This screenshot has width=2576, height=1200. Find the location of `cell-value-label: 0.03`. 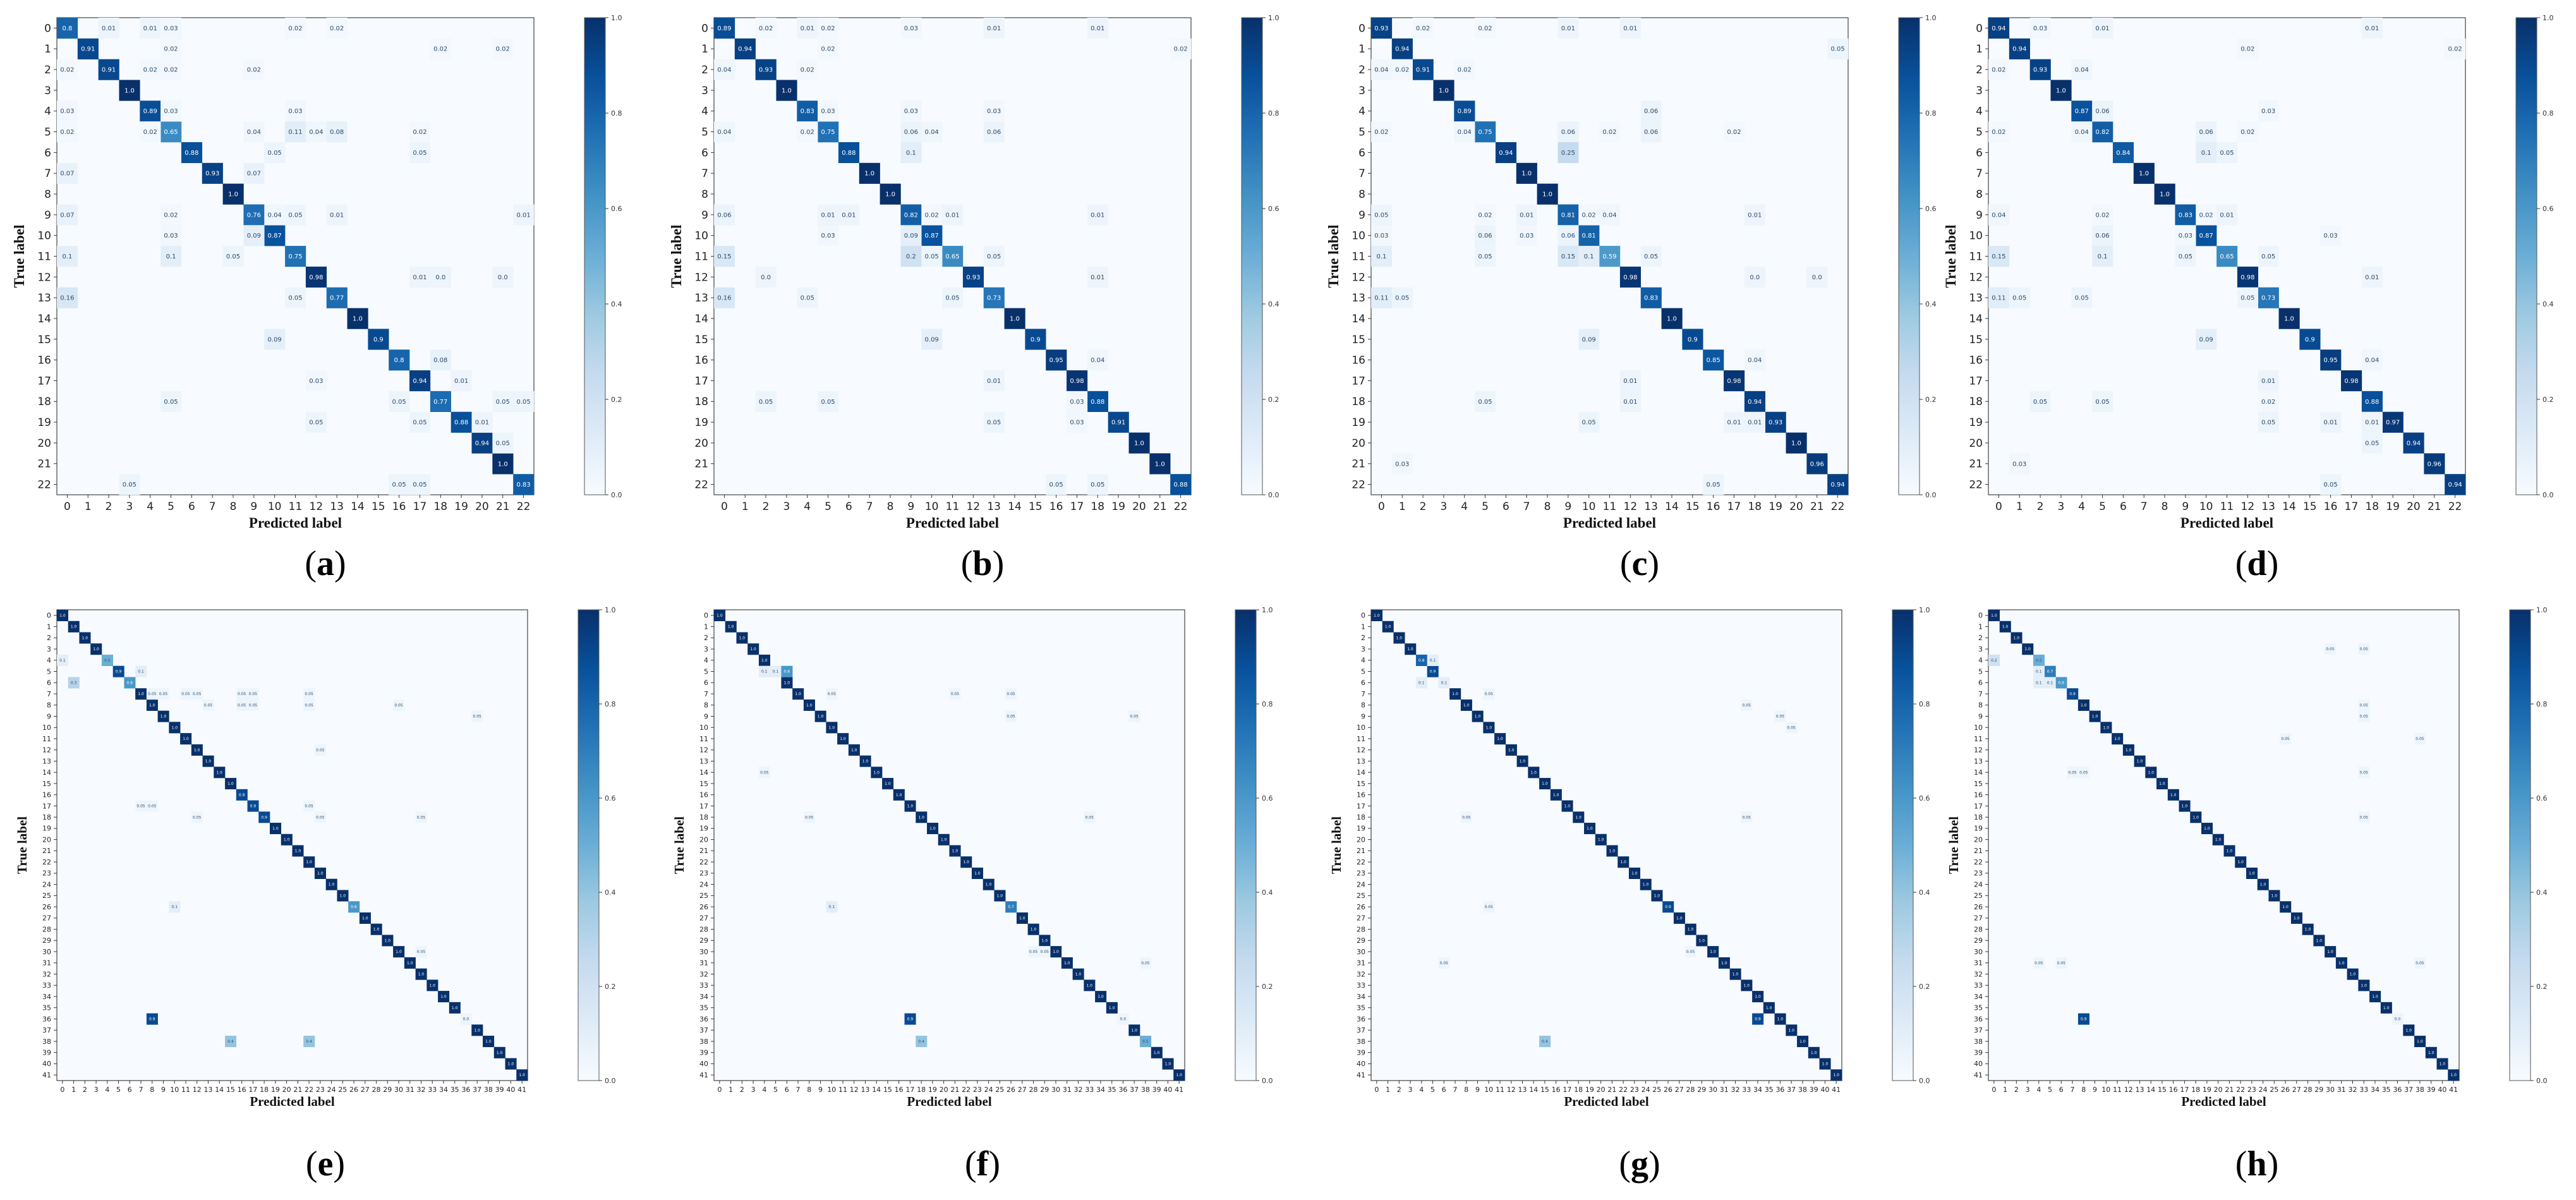

cell-value-label: 0.03 is located at coordinates (2268, 111).